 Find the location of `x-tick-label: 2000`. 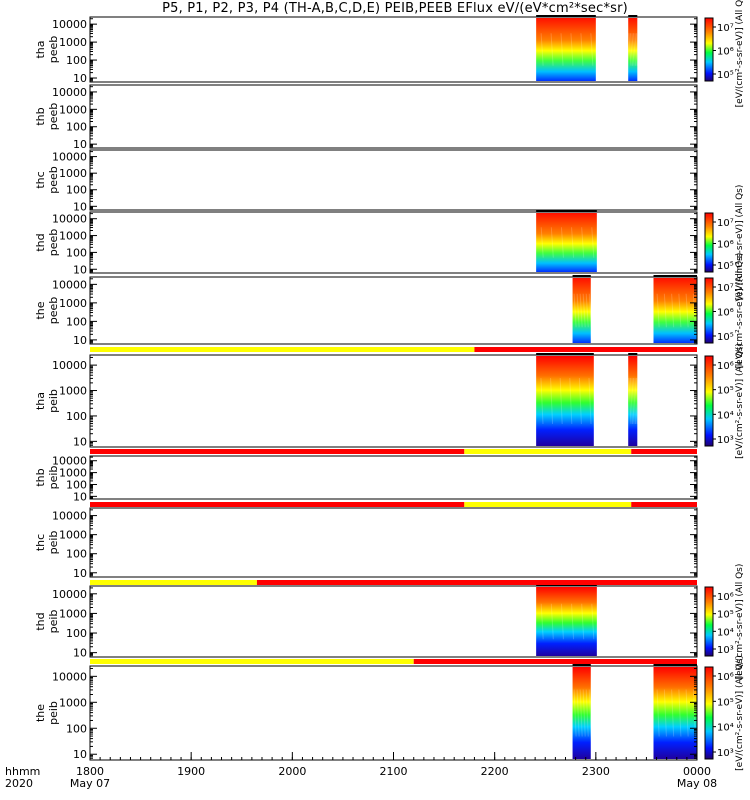

x-tick-label: 2000 is located at coordinates (292, 771).